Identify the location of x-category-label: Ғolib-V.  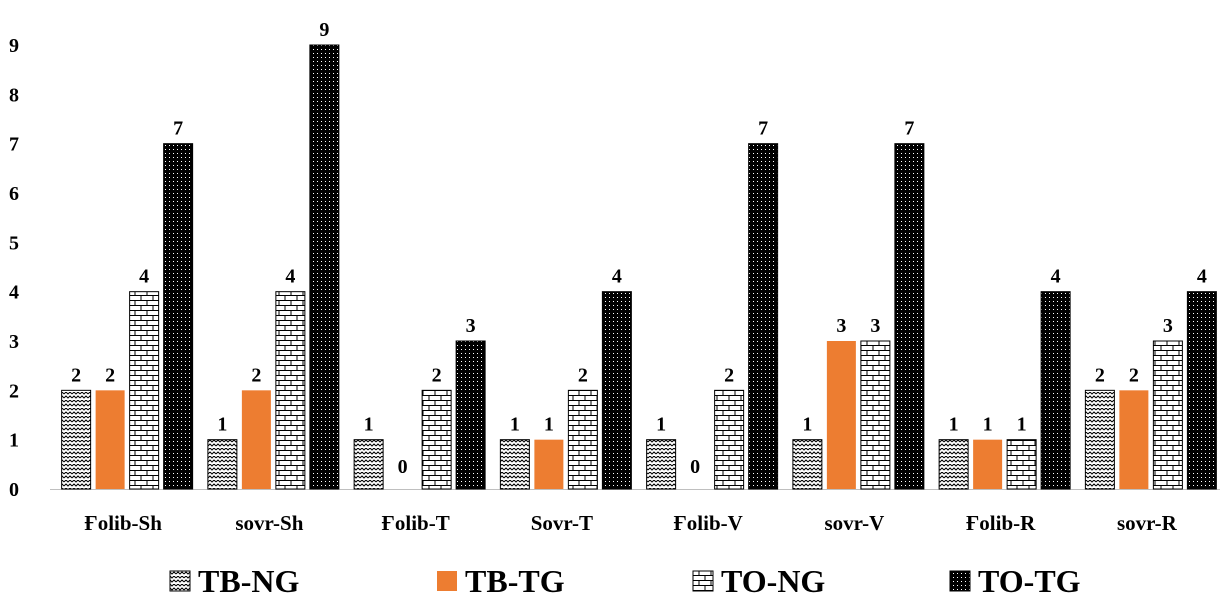
(707, 523).